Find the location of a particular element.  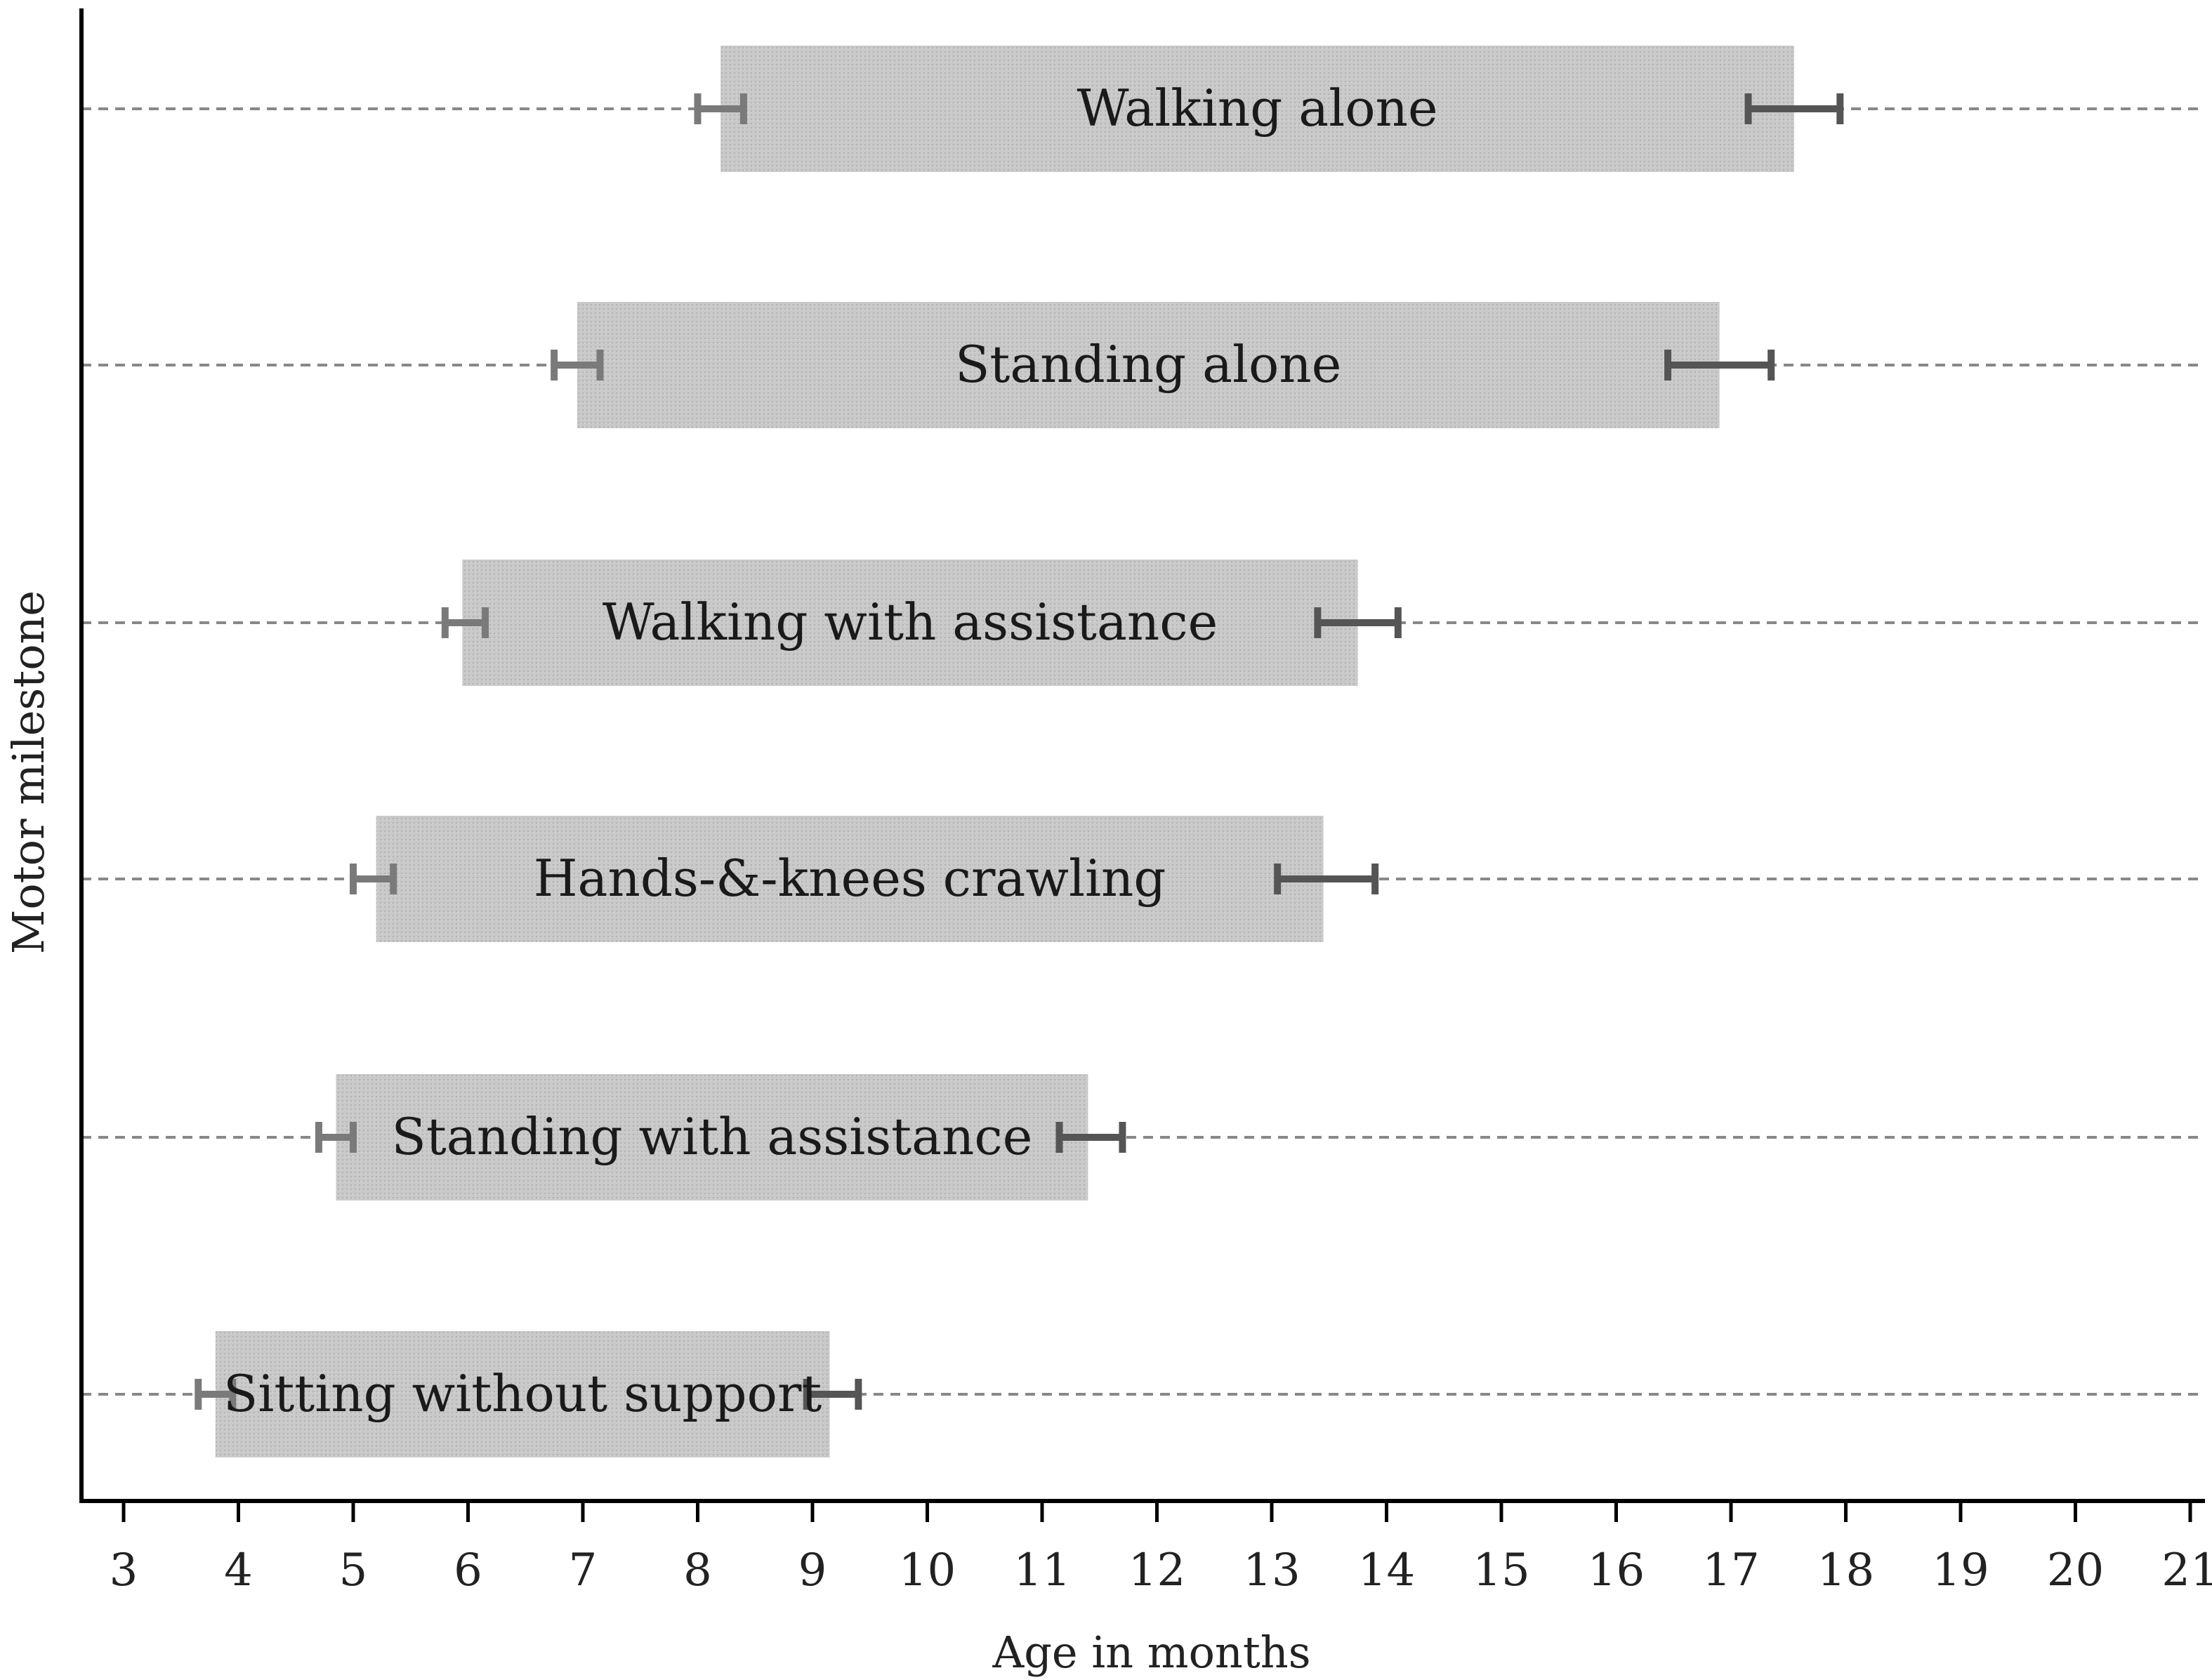

bar-label: Hands-&-knees crawling is located at coordinates (850, 879).